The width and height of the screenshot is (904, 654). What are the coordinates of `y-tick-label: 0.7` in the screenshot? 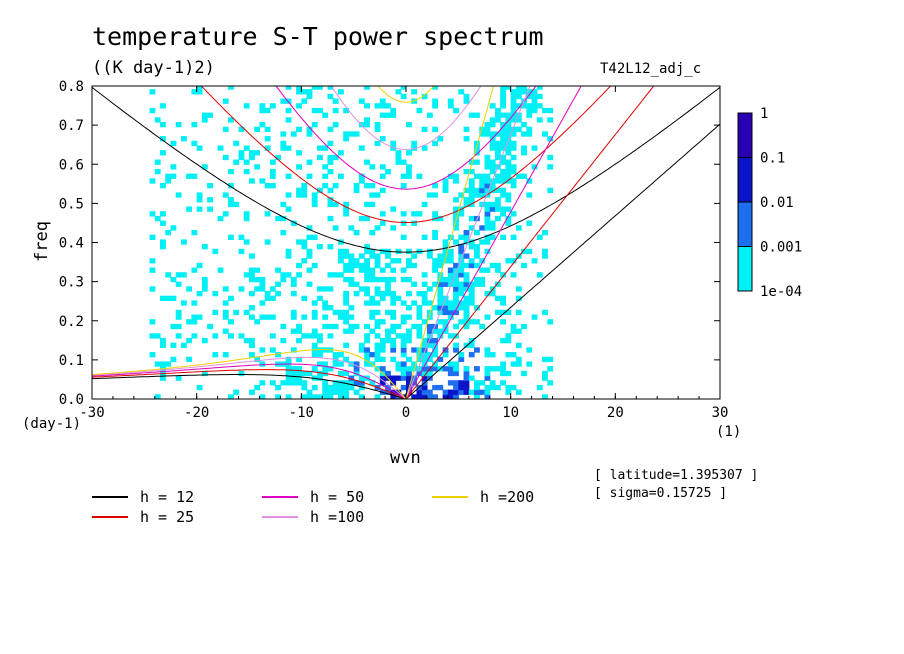 It's located at (71, 126).